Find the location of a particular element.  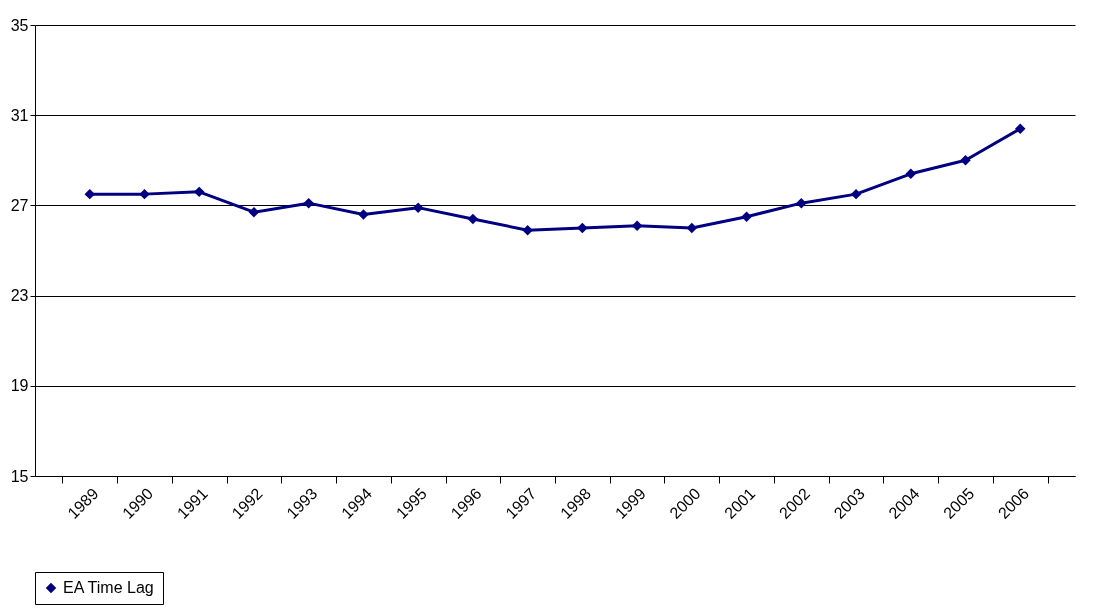

y-tick-label: 35 is located at coordinates (19, 25).